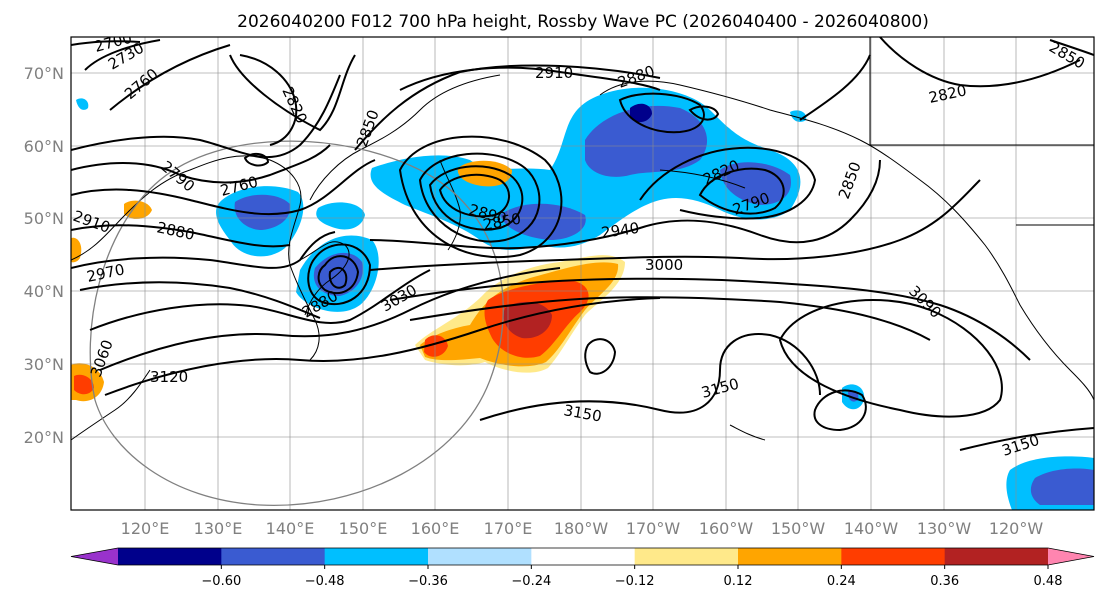 The image size is (1105, 604). Describe the element at coordinates (664, 265) in the screenshot. I see `contour-label: 3000` at that location.